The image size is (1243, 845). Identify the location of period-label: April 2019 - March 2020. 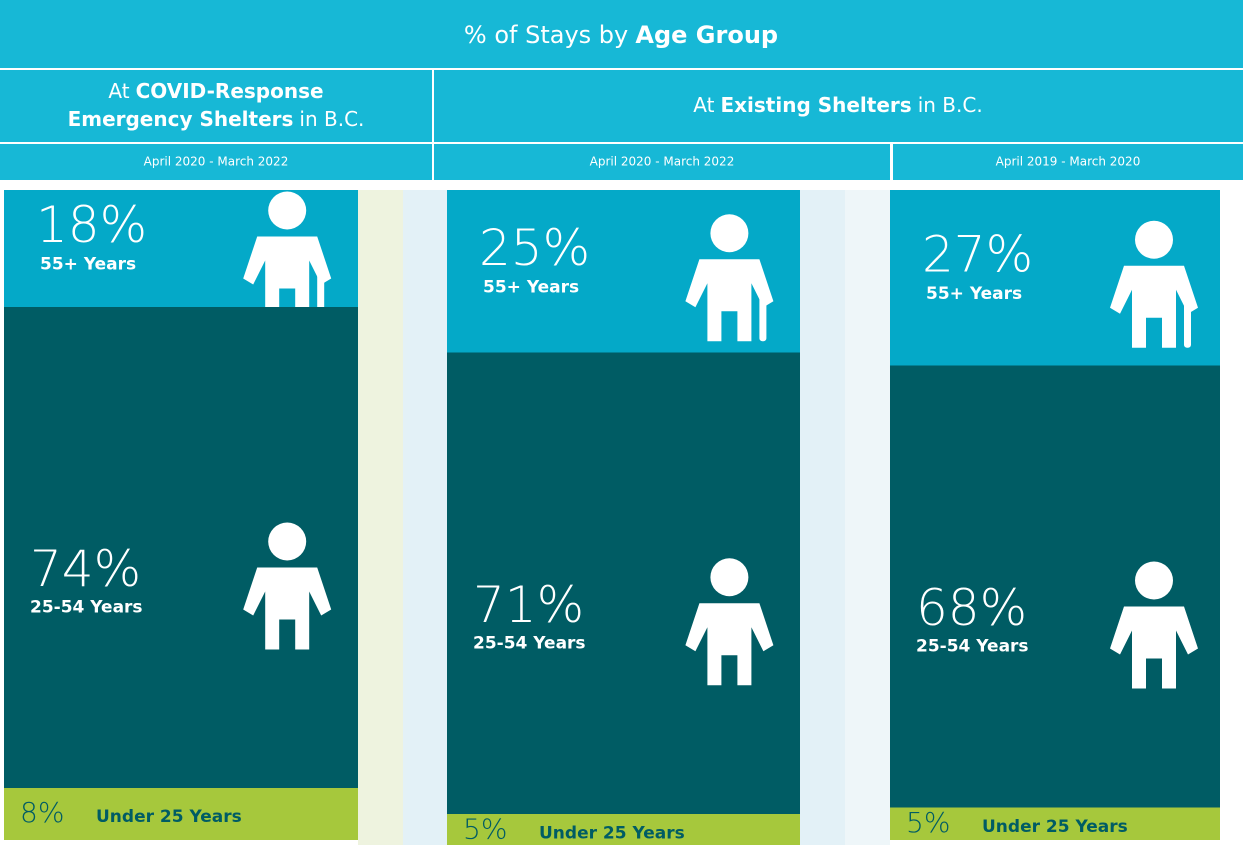
(1068, 162).